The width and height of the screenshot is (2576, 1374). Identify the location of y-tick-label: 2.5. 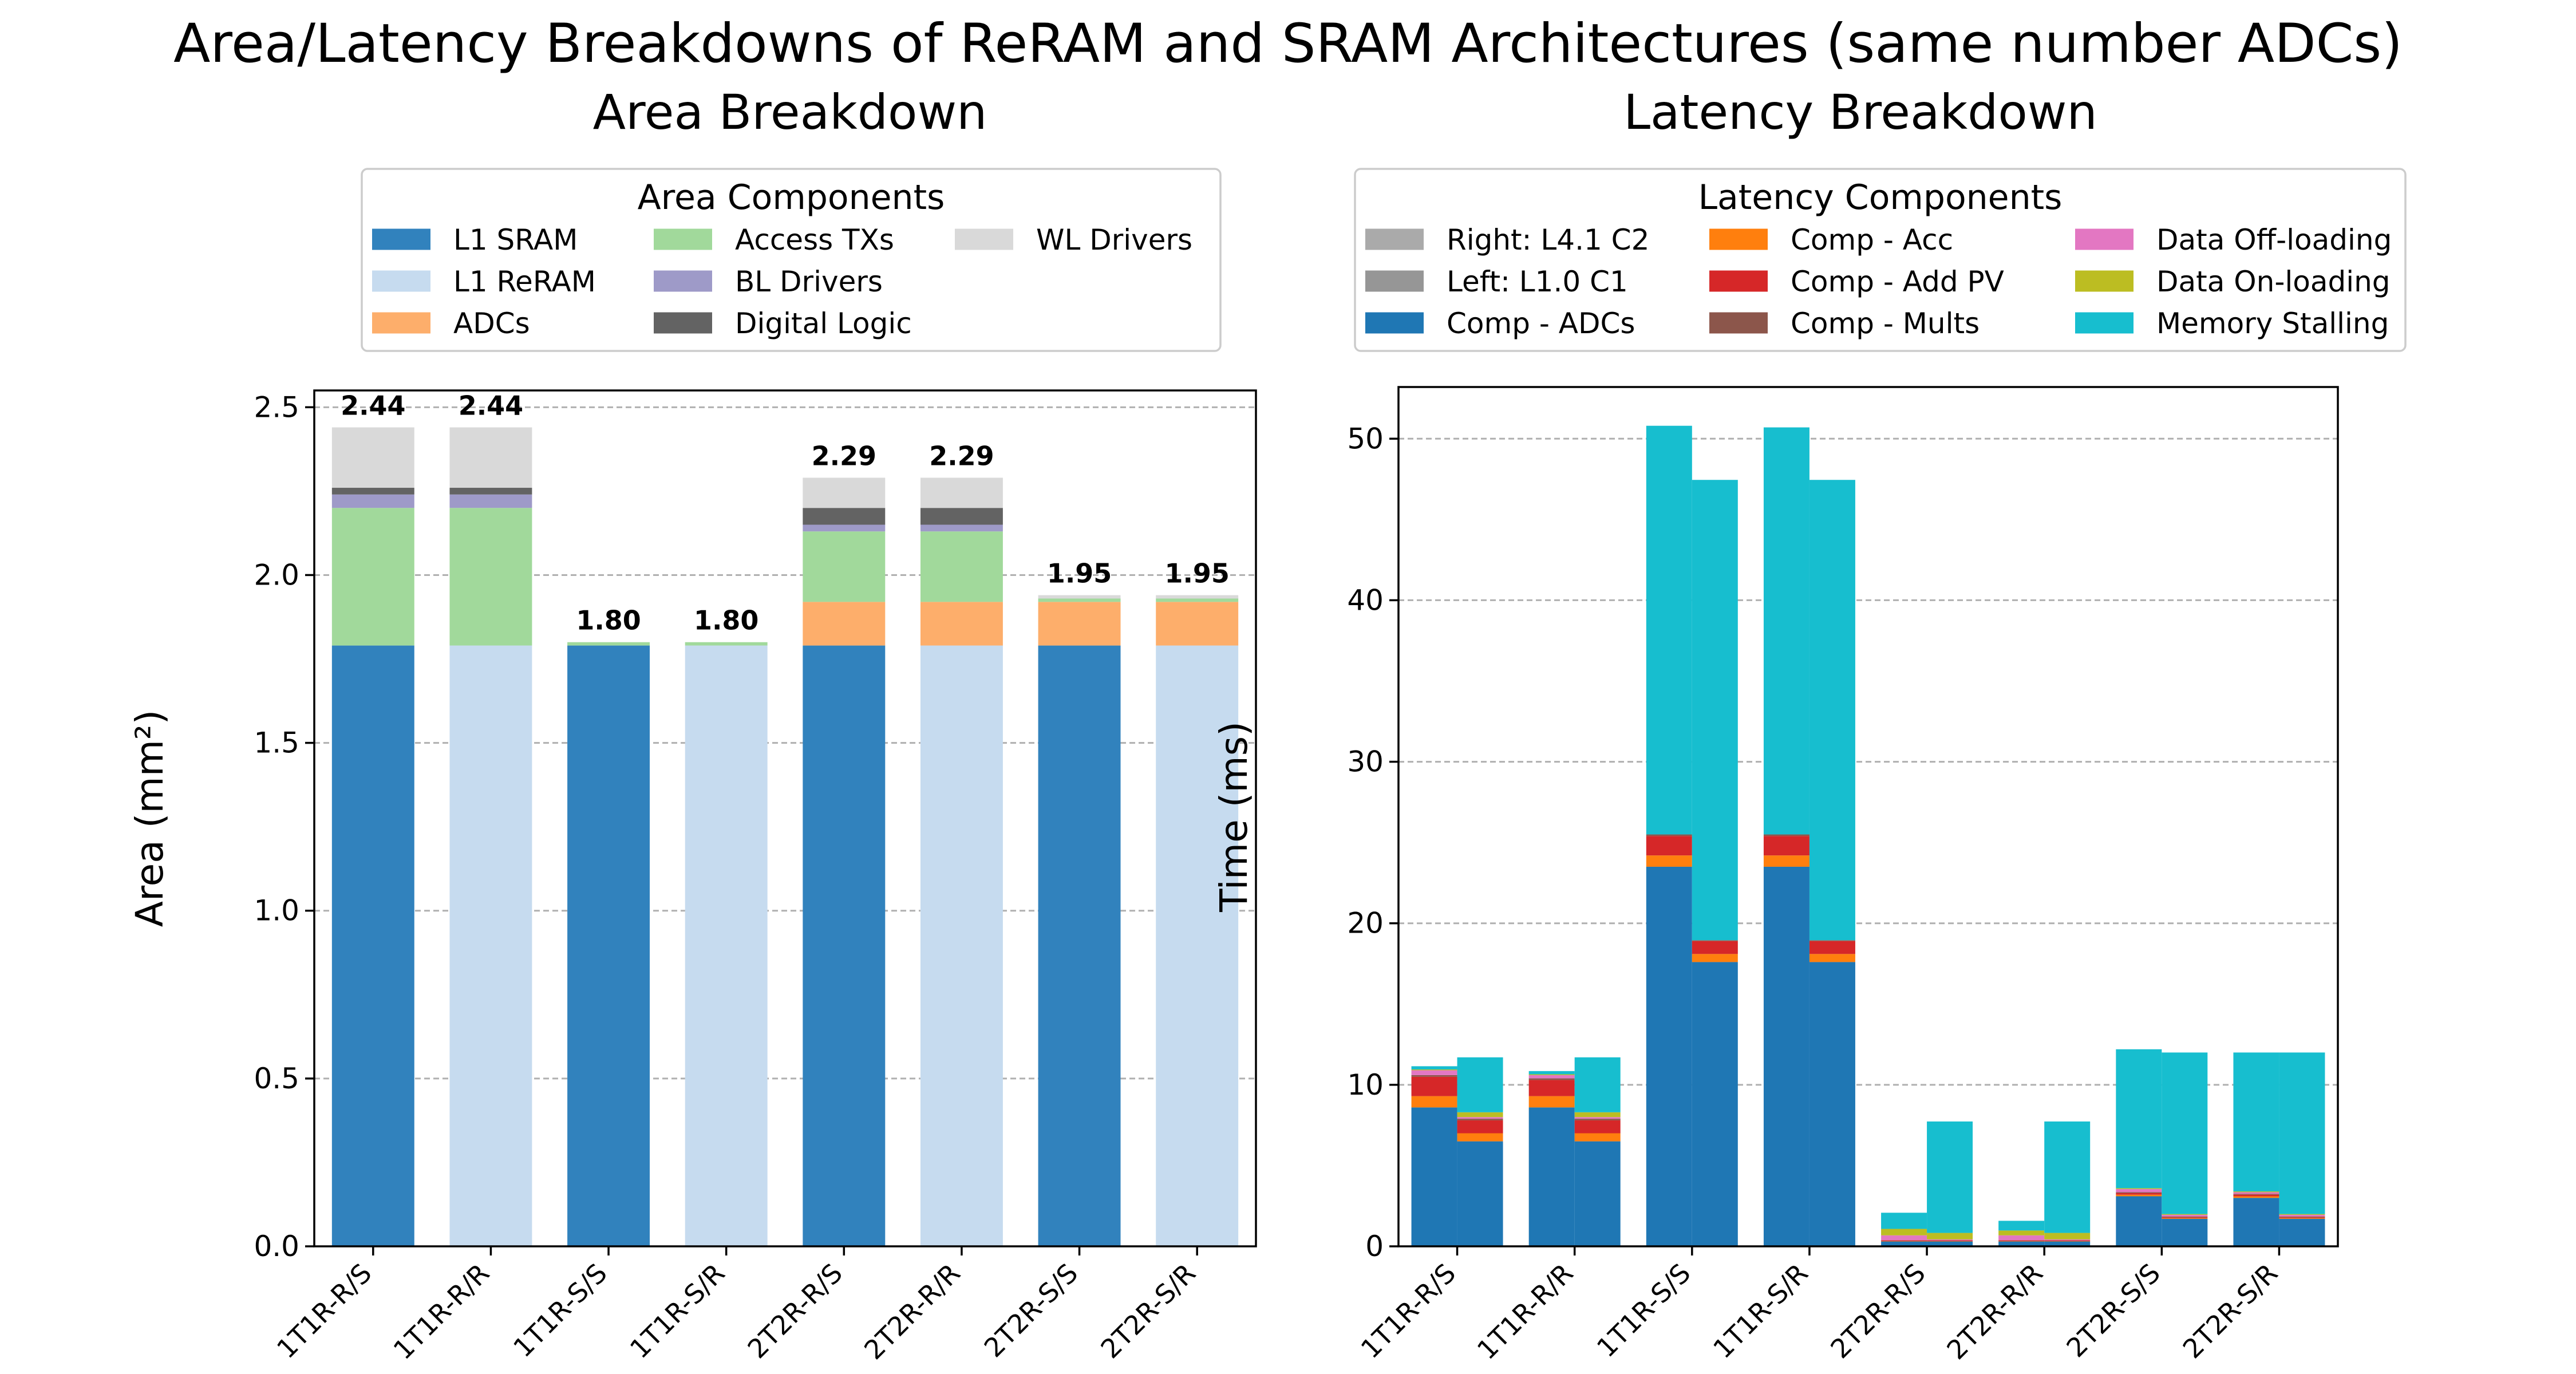
(276, 407).